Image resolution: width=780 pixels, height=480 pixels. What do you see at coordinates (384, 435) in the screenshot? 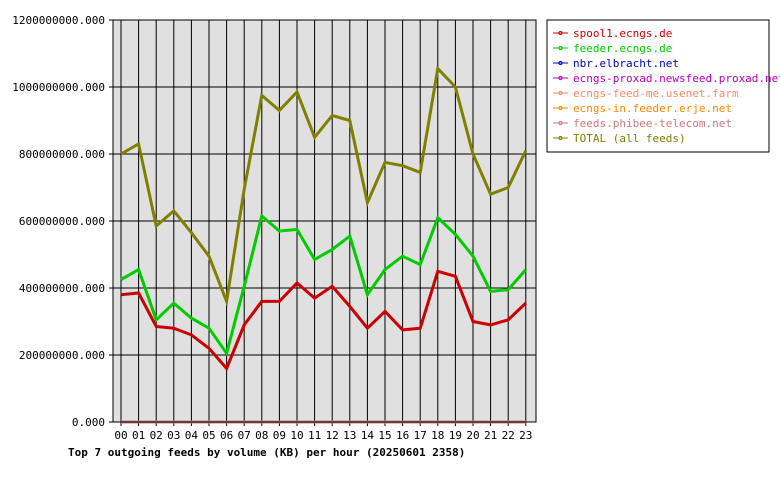
I see `x-tick-label: 15` at bounding box center [384, 435].